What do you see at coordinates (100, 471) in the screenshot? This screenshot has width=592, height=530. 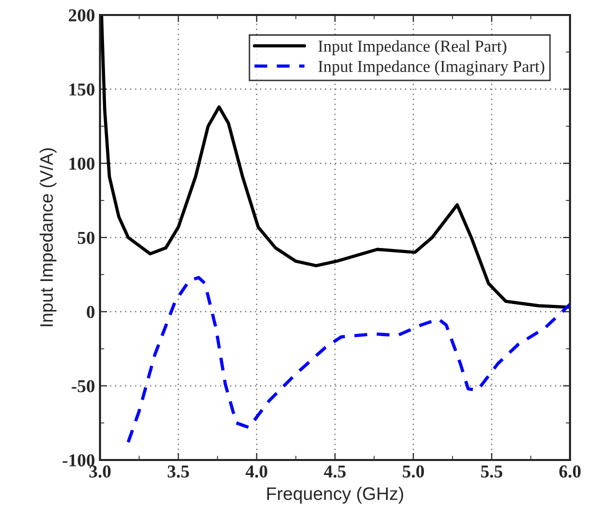 I see `x-tick-label: 3.0` at bounding box center [100, 471].